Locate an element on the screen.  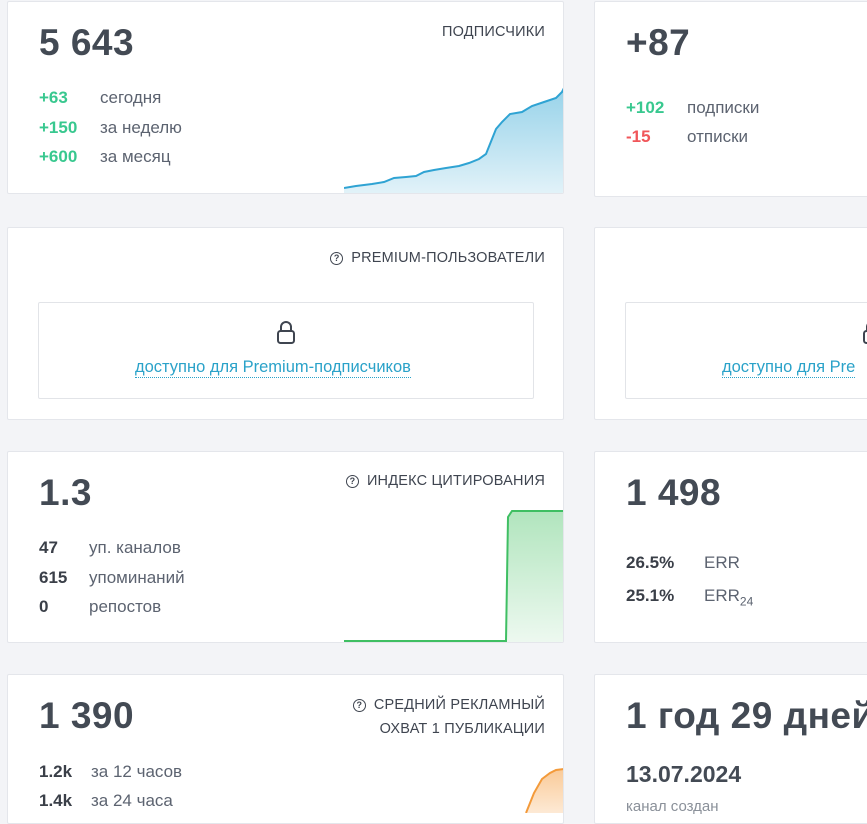
err24-label-sub: 24 is located at coordinates (746, 601).